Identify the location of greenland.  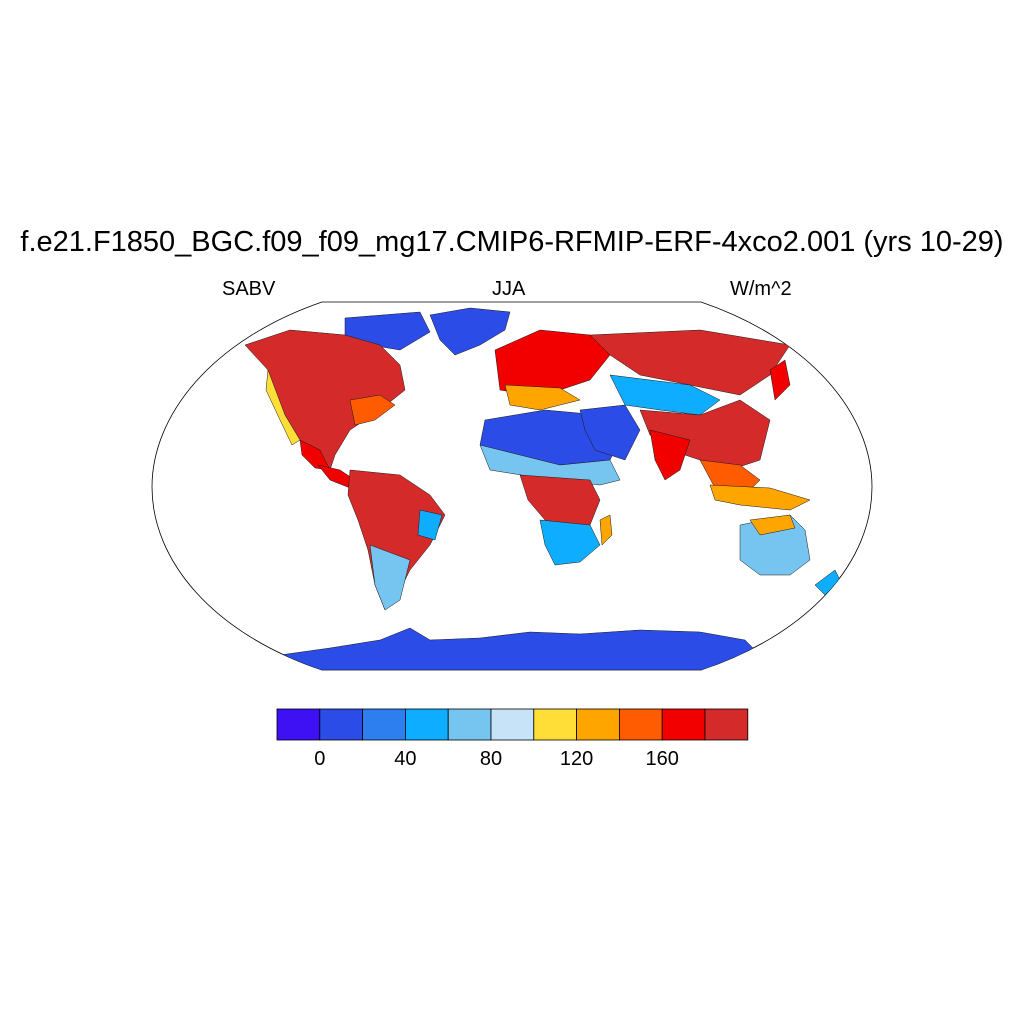
(470, 331).